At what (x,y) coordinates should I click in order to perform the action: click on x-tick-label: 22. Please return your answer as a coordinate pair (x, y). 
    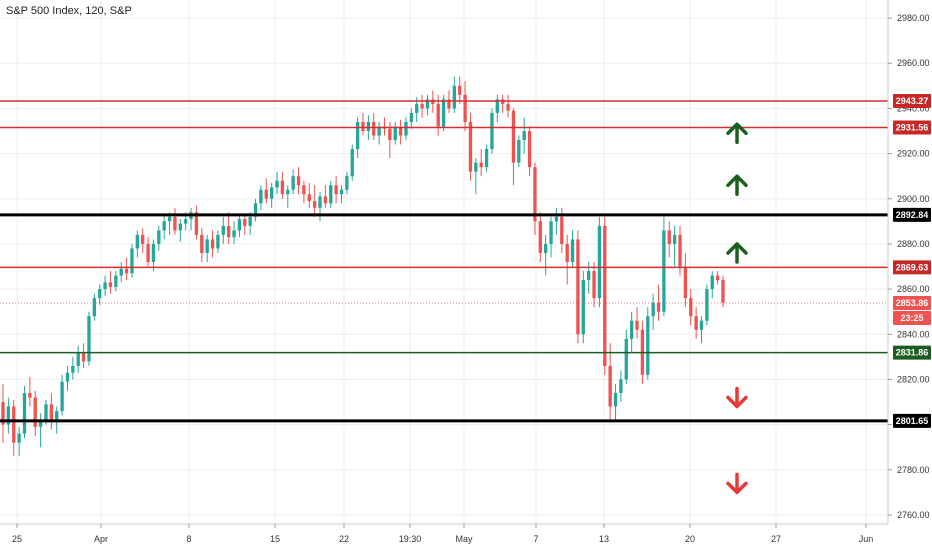
    Looking at the image, I should click on (344, 539).